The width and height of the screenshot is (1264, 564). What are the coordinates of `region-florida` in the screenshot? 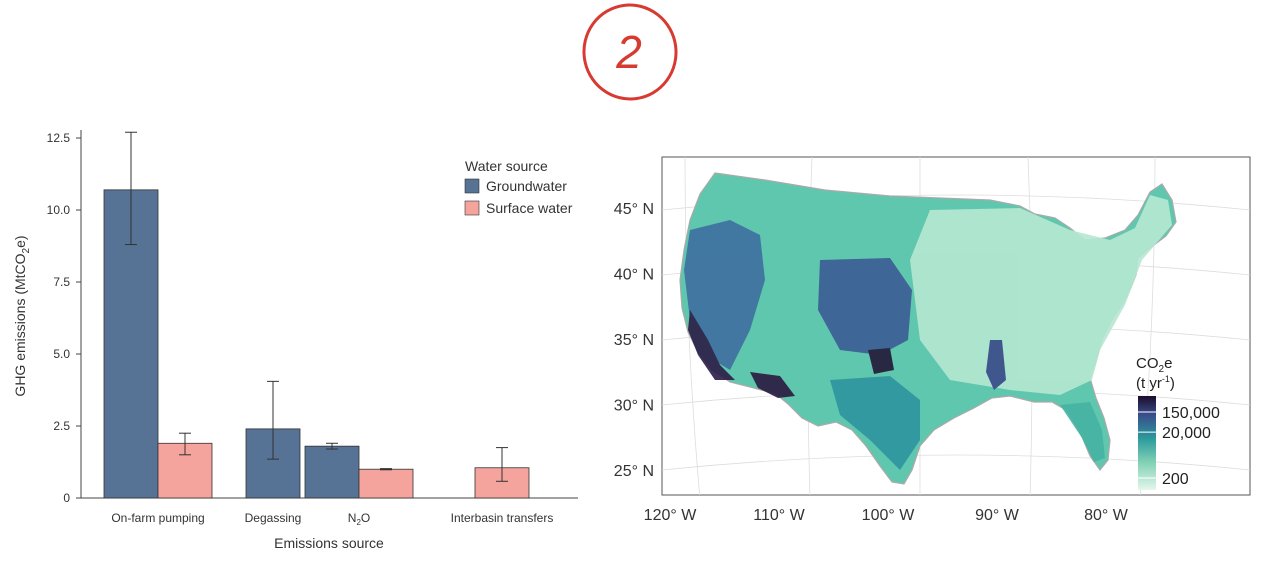 It's located at (1082, 432).